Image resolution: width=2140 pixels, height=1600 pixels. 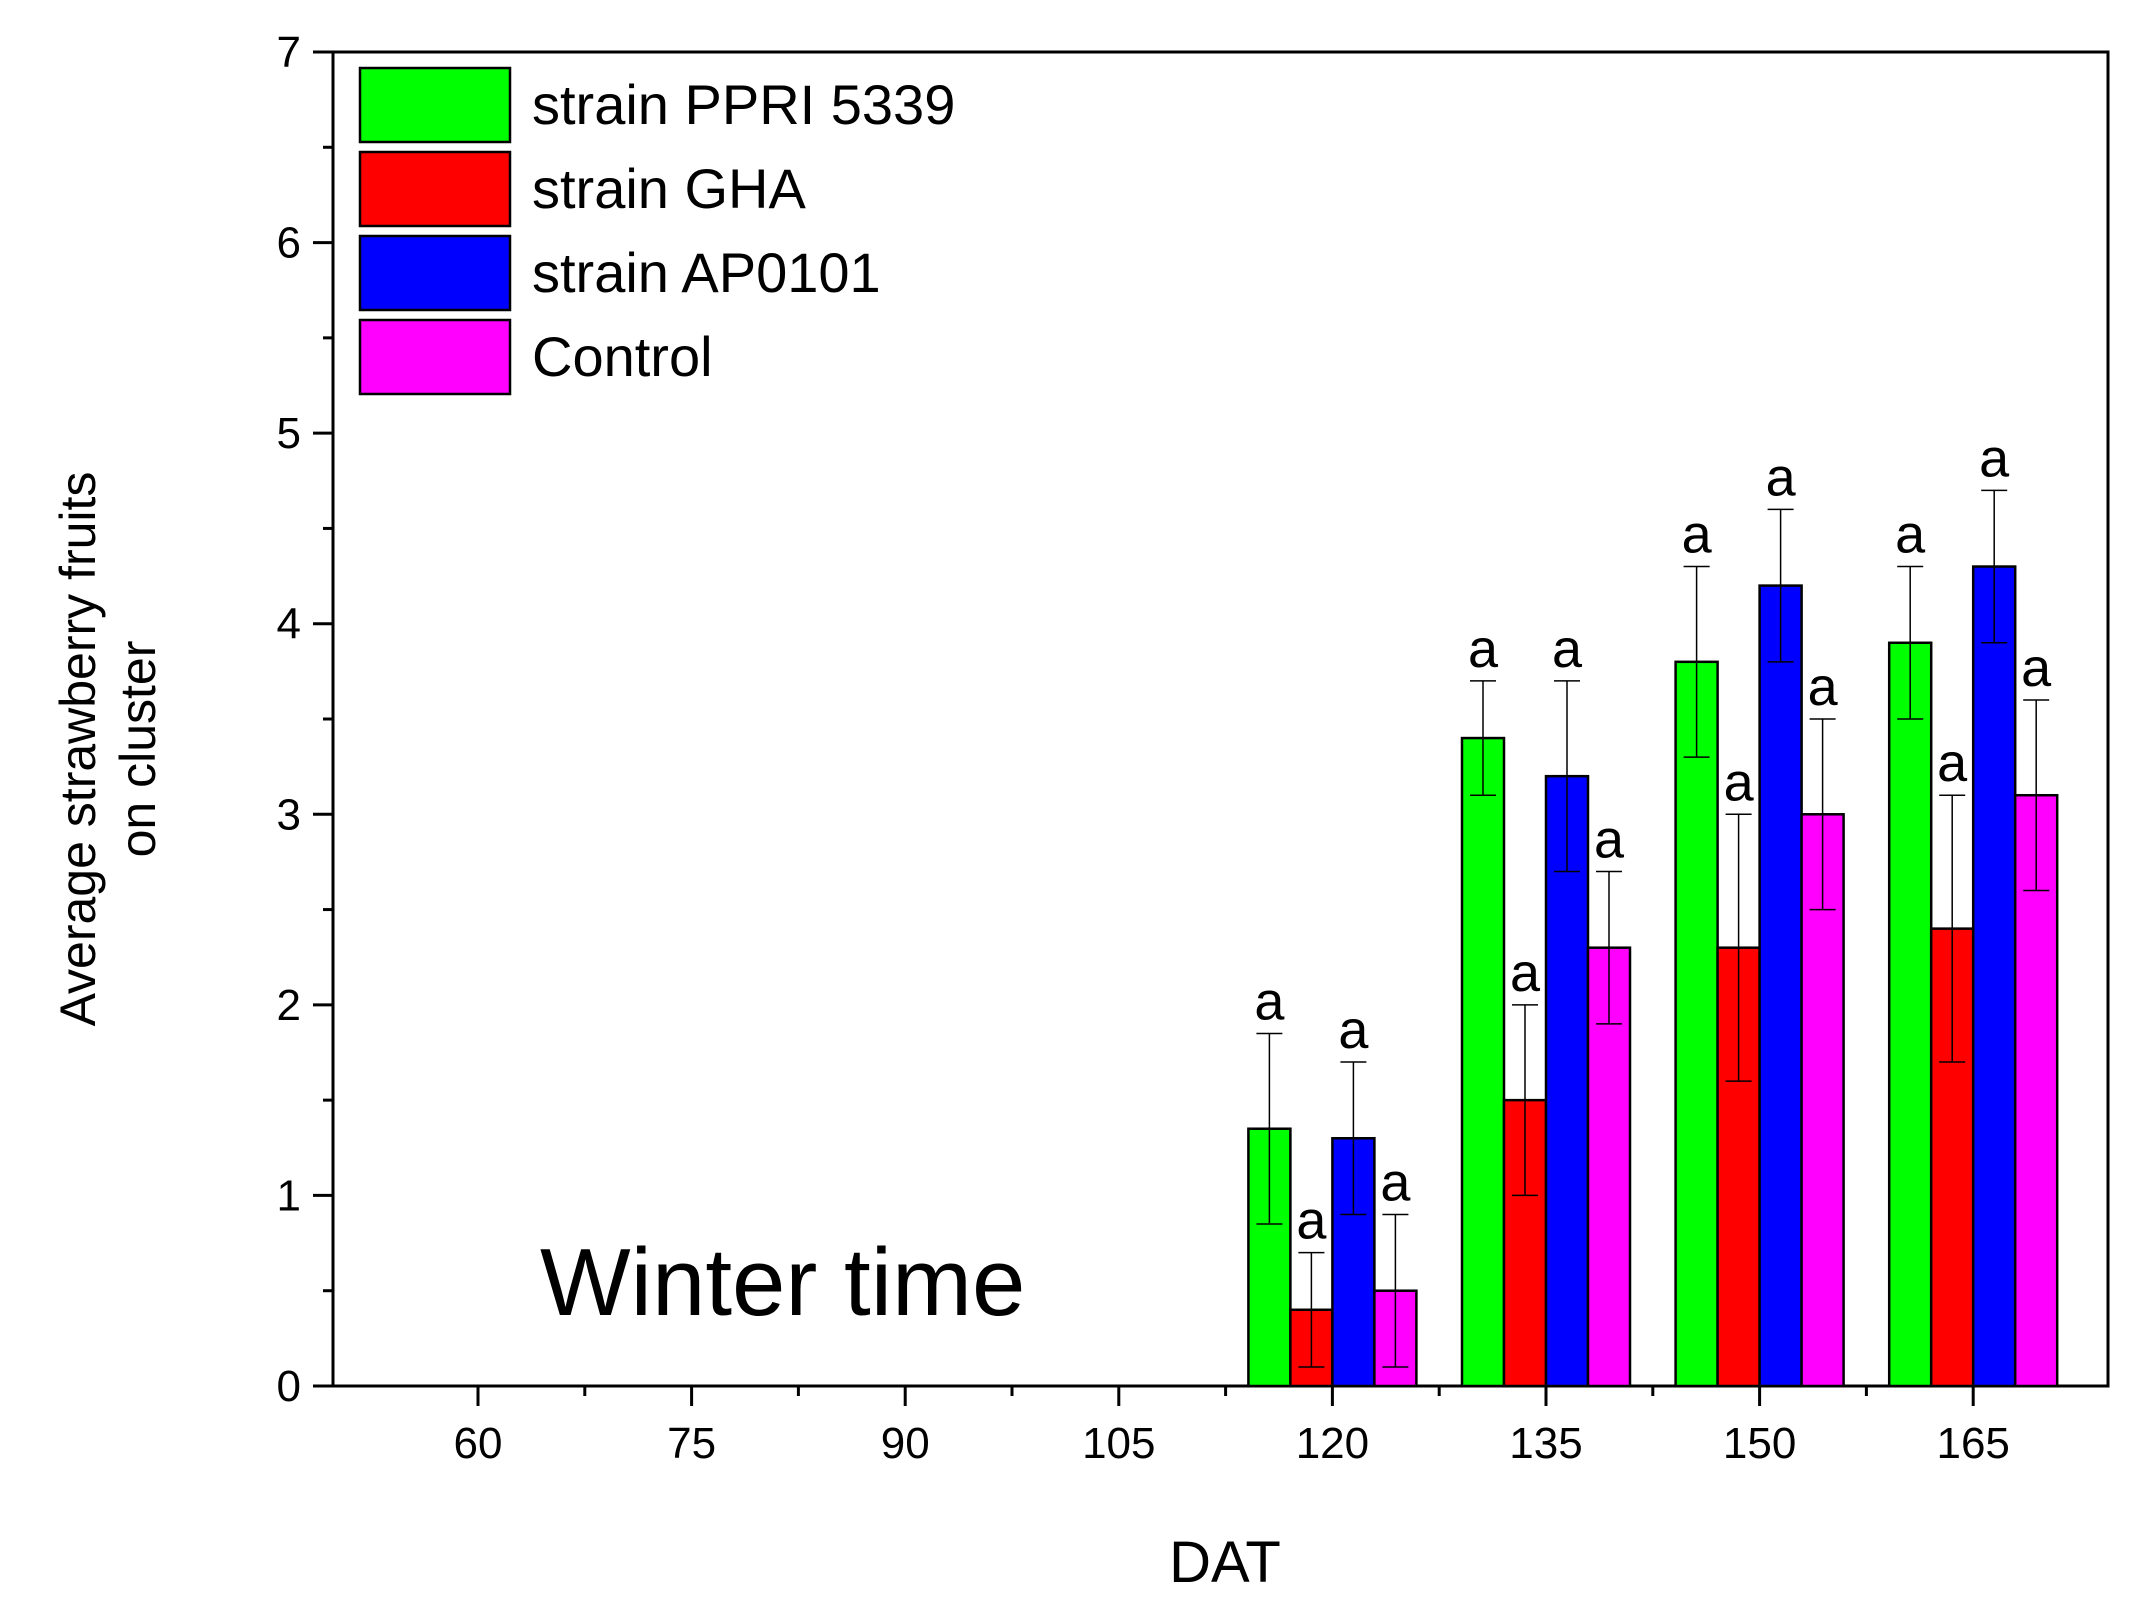 What do you see at coordinates (289, 814) in the screenshot?
I see `y-tick-label: 3` at bounding box center [289, 814].